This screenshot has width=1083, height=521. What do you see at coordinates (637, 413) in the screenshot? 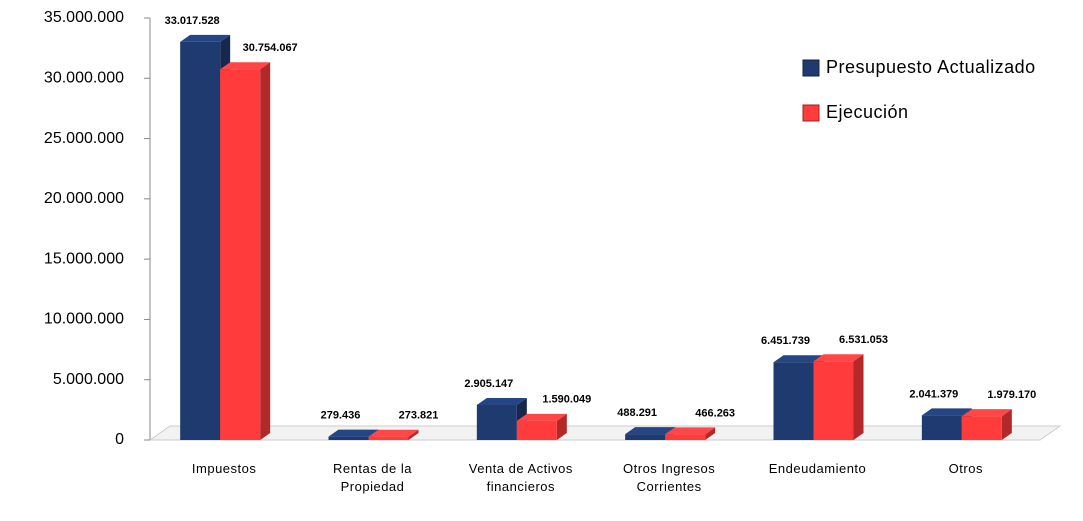
I see `data-label: 488.291` at bounding box center [637, 413].